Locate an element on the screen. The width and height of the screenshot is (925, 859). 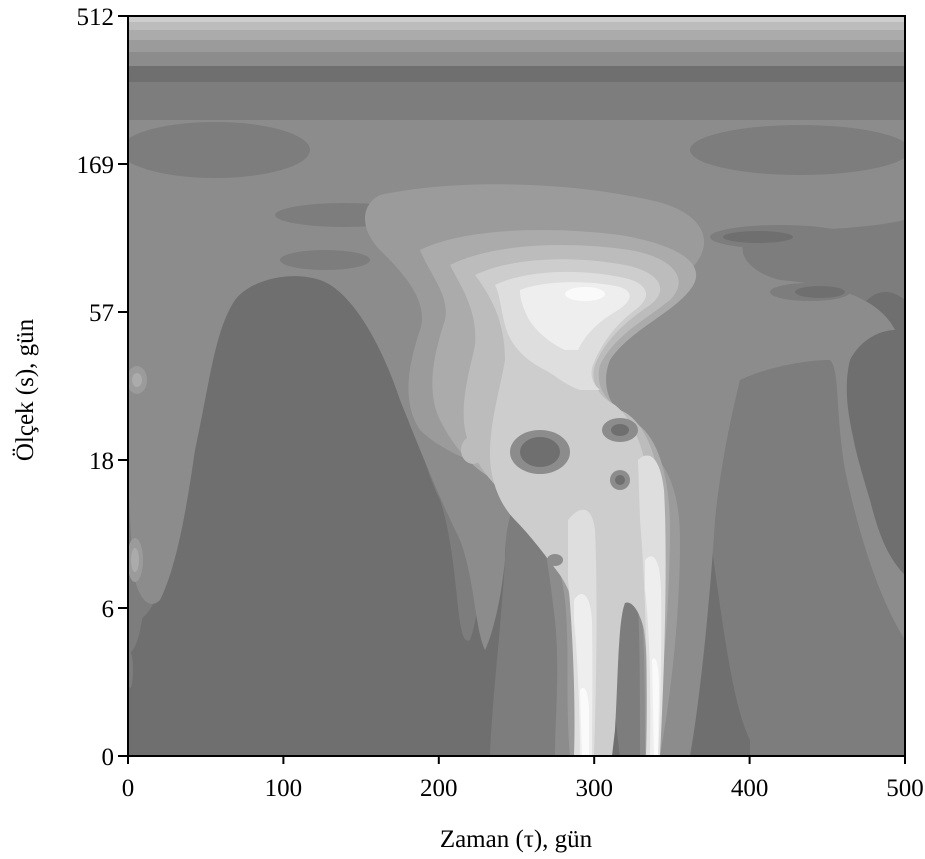
x-tick-label: 400 is located at coordinates (750, 788).